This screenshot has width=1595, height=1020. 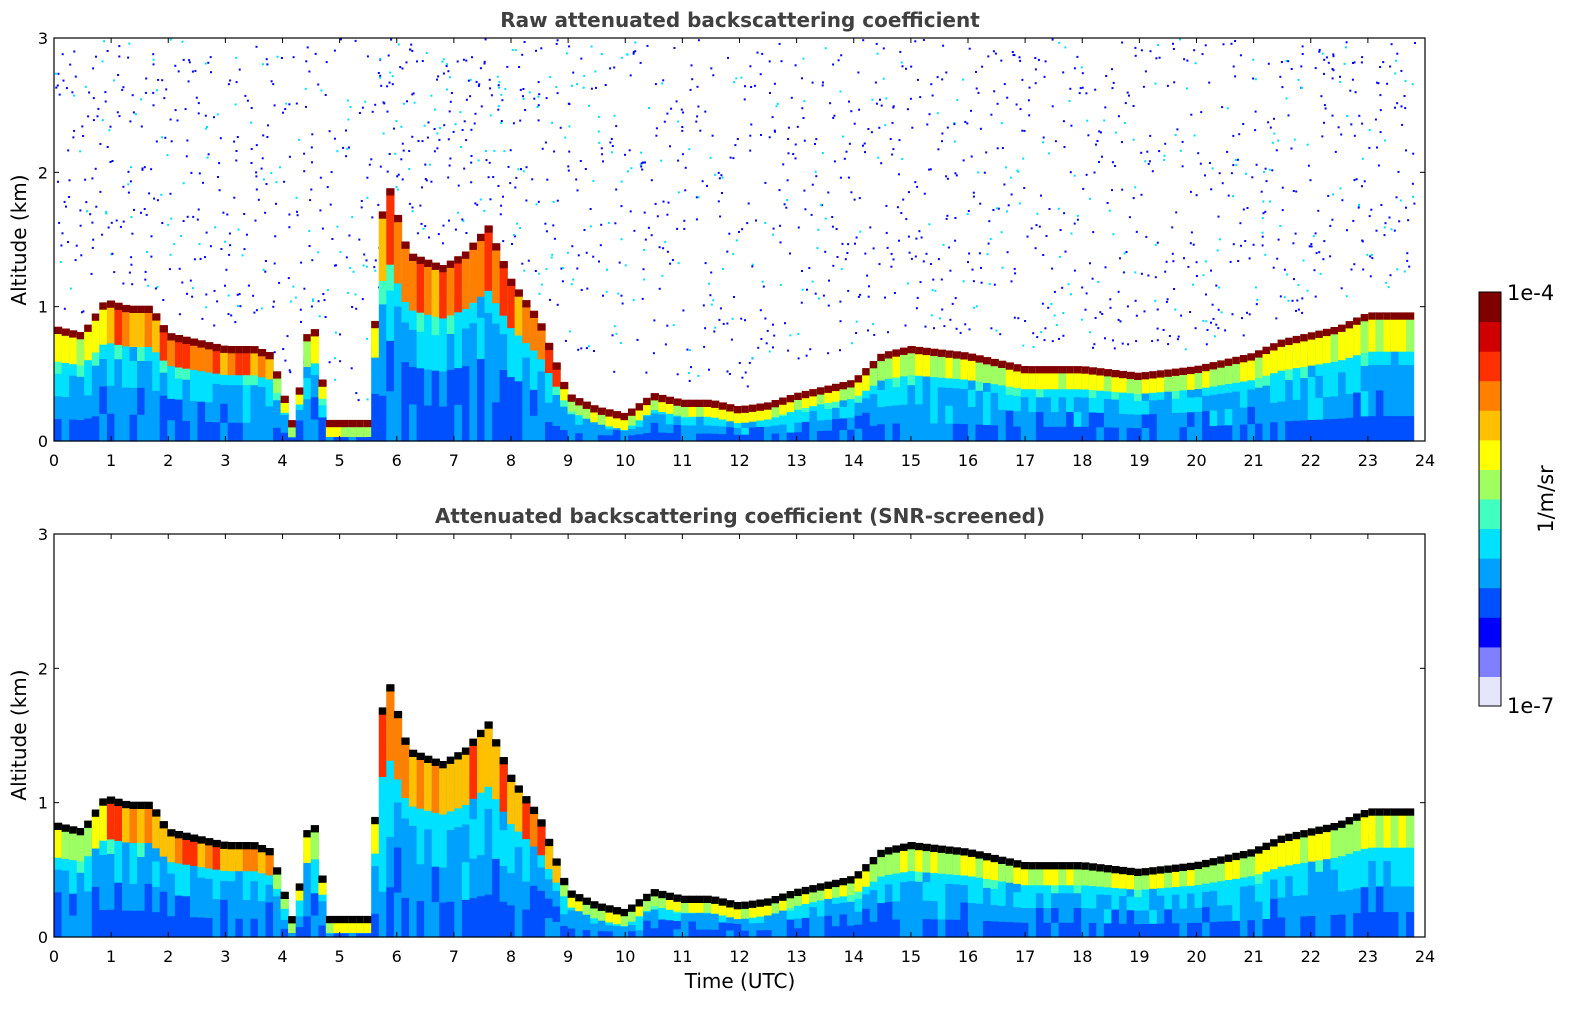 What do you see at coordinates (1025, 956) in the screenshot?
I see `x-tick-label: 17` at bounding box center [1025, 956].